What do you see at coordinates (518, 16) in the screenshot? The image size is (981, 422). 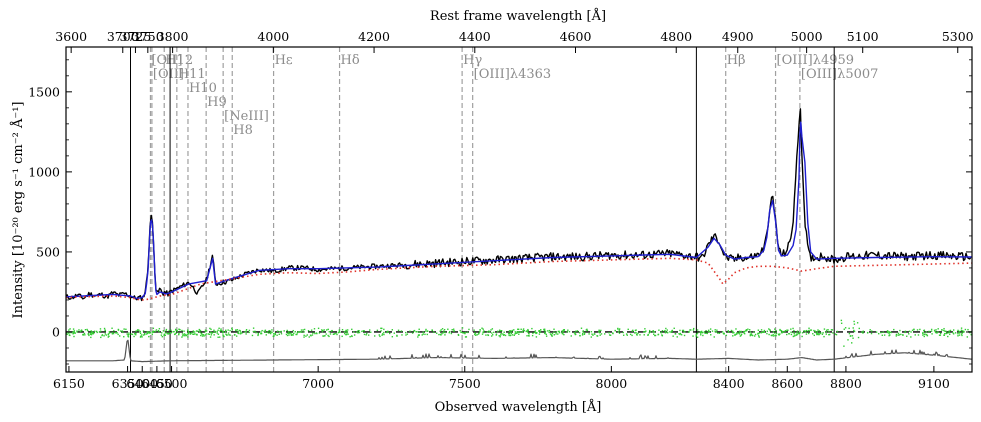 I see `rest-frame-axis-title: Rest frame wavelength [Å]` at bounding box center [518, 16].